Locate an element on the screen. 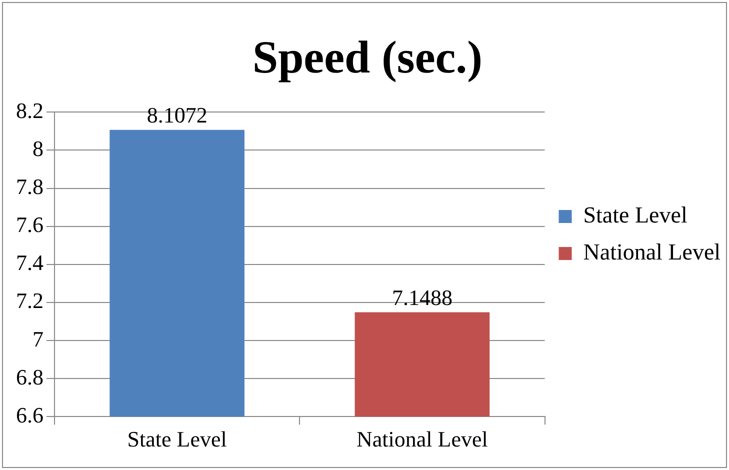 This screenshot has width=729, height=470. y-tick-label: 6.6 is located at coordinates (30, 415).